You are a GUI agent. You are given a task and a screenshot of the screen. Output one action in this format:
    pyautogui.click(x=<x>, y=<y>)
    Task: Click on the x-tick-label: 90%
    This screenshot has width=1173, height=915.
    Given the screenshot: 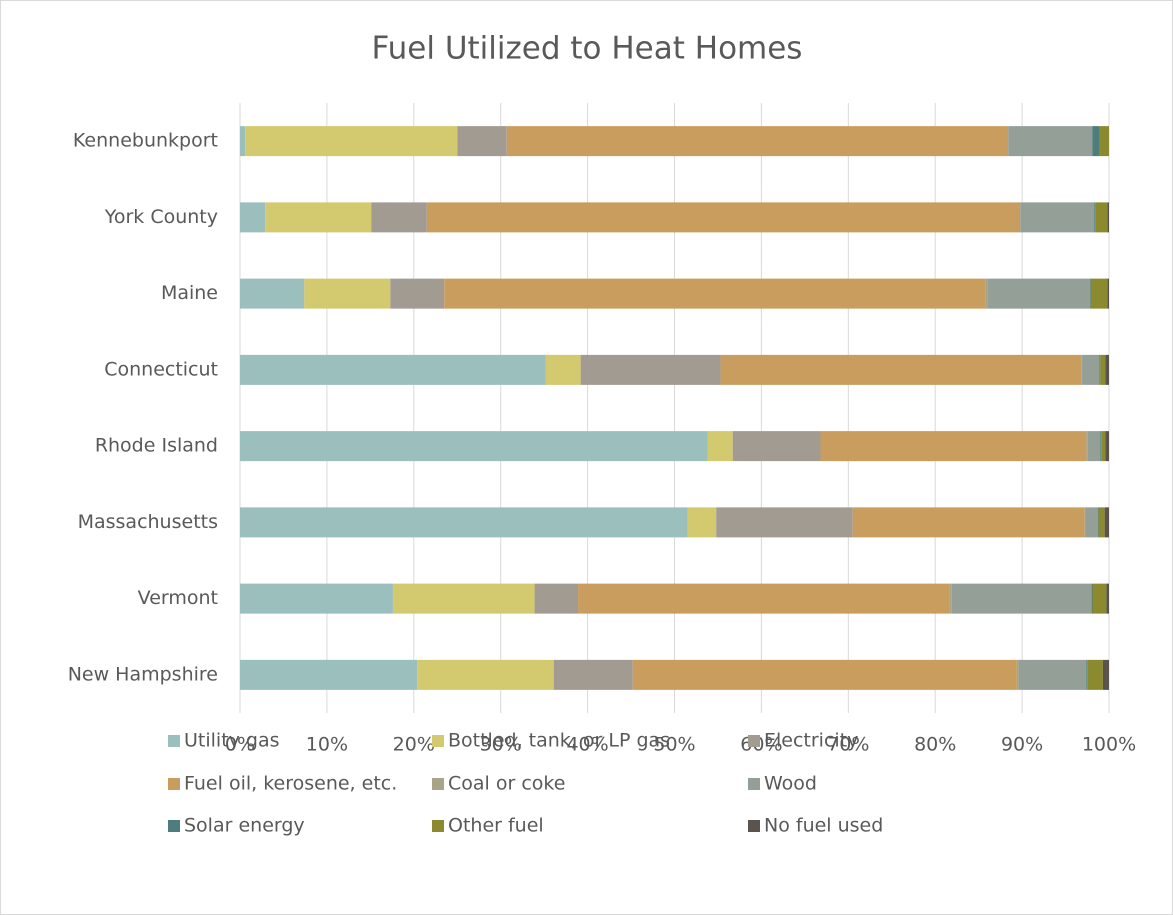 What is the action you would take?
    pyautogui.click(x=1022, y=745)
    